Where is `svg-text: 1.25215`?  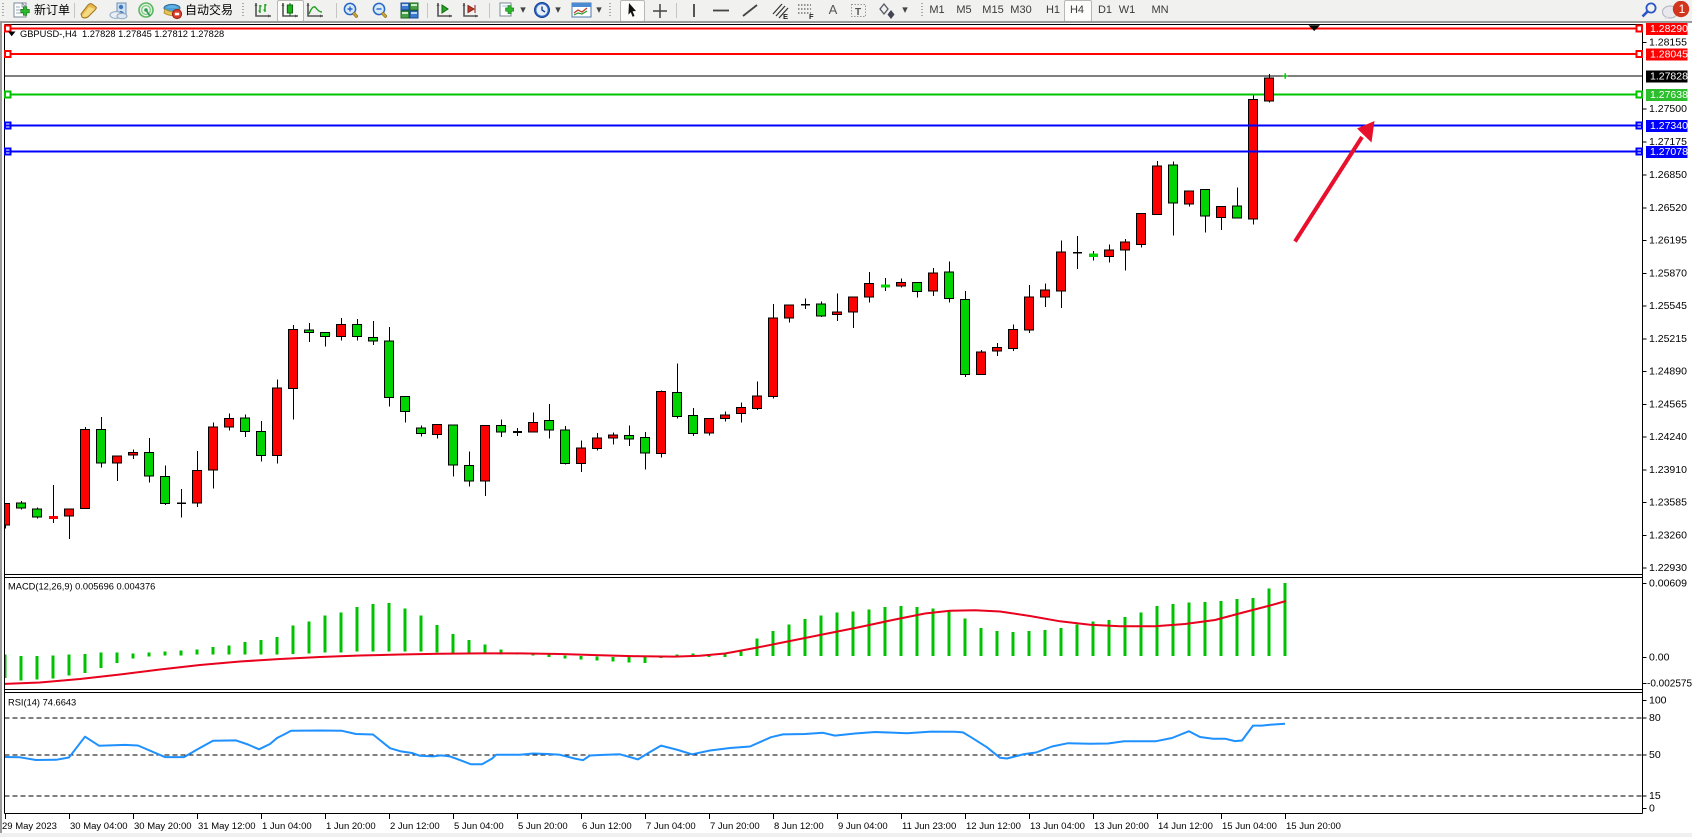
svg-text: 1.25215 is located at coordinates (1668, 339).